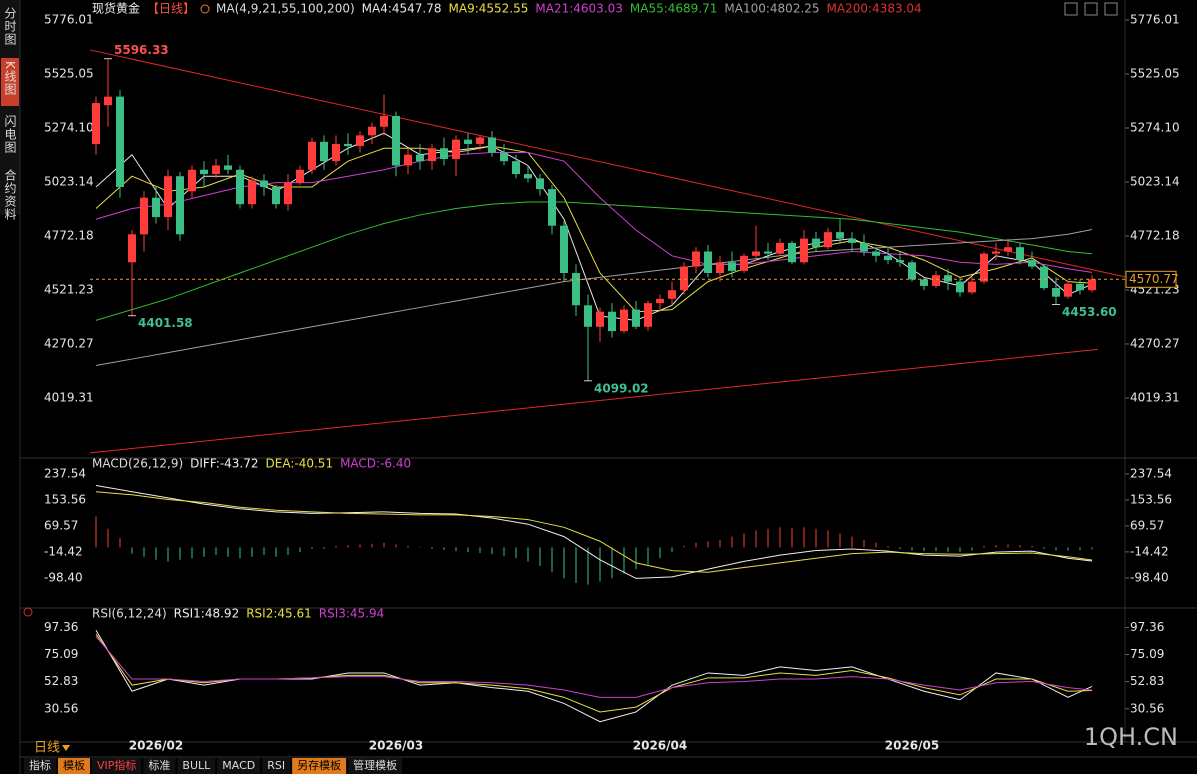 Image resolution: width=1197 pixels, height=774 pixels. What do you see at coordinates (196, 765) in the screenshot?
I see `tab: BULL` at bounding box center [196, 765].